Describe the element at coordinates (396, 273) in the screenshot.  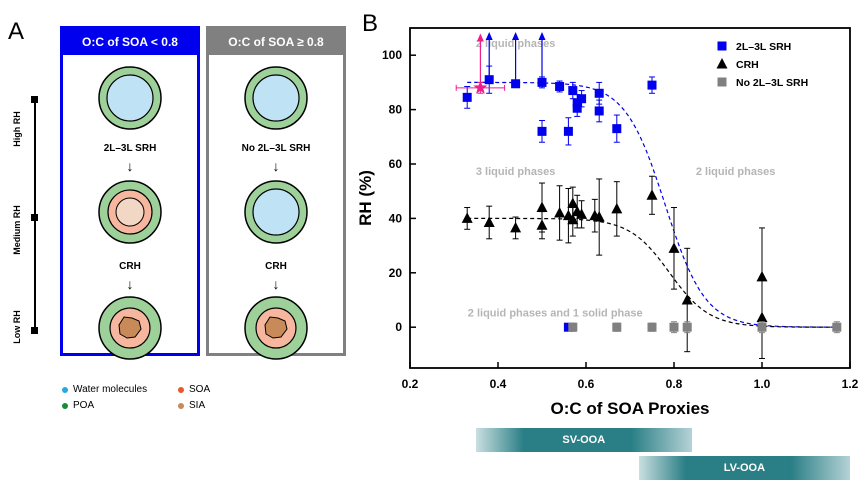
I see `y-tick-label: 20` at that location.